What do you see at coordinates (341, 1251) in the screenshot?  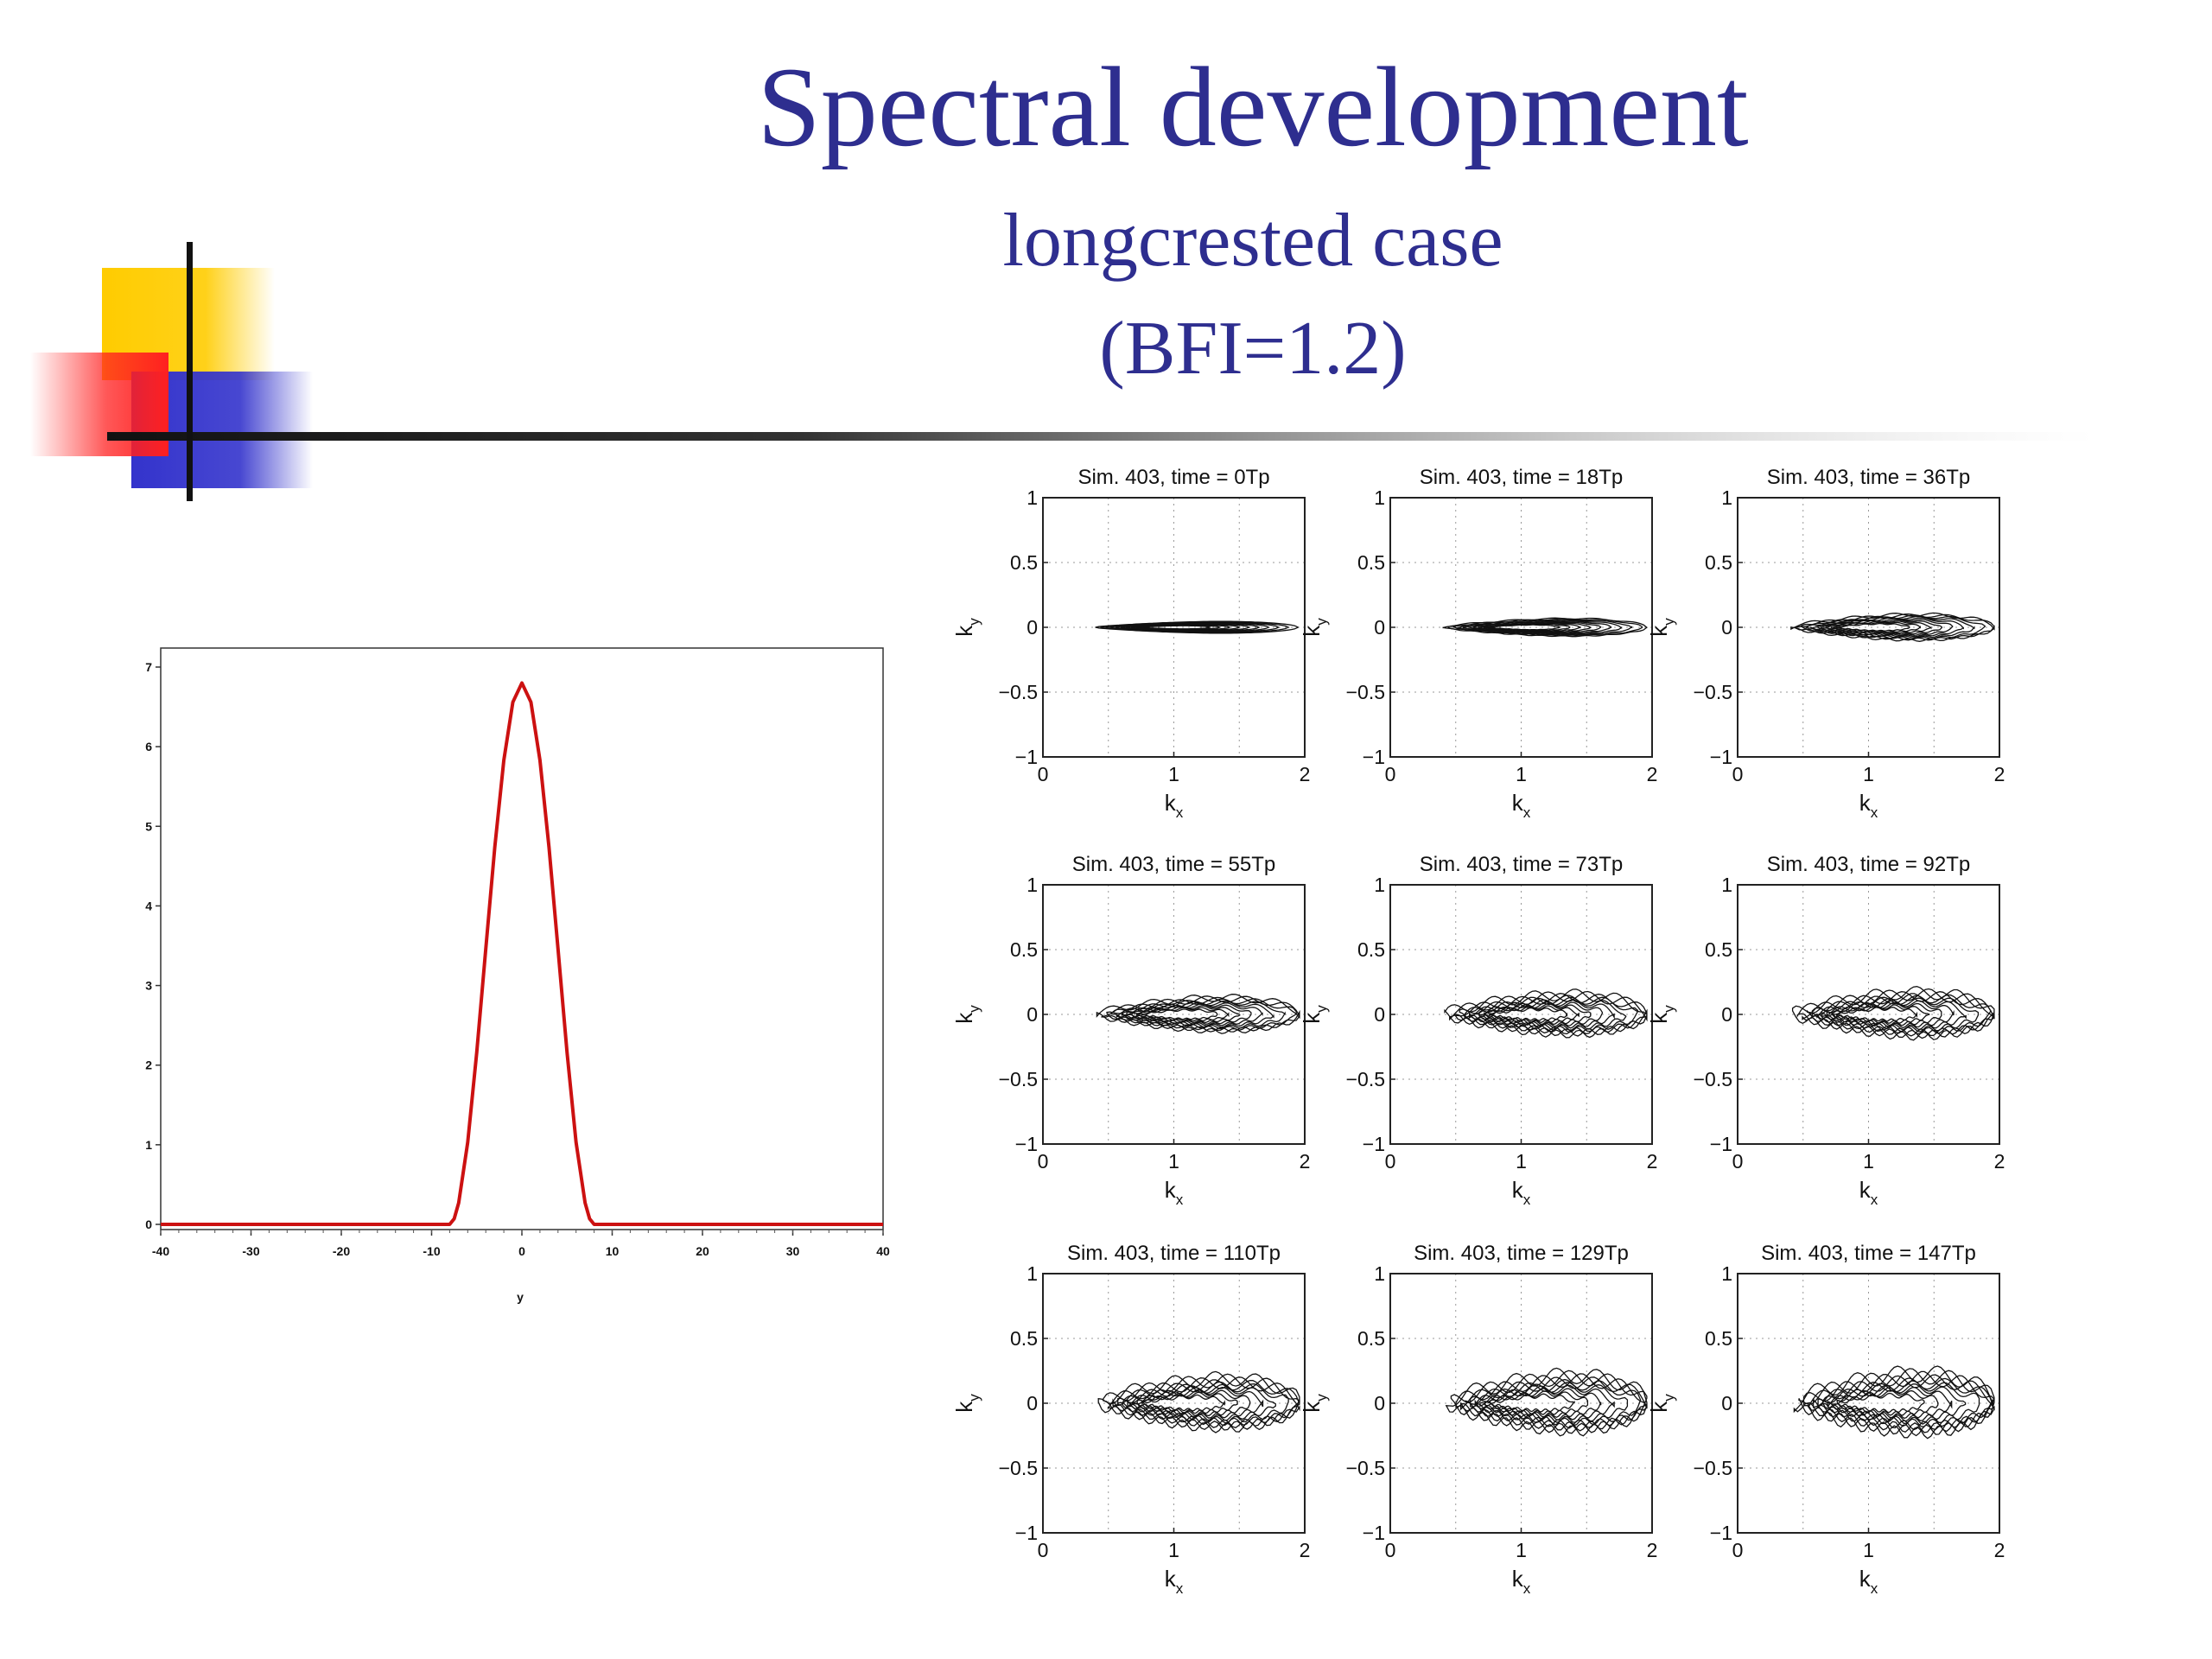 I see `x-tick-label: -20` at bounding box center [341, 1251].